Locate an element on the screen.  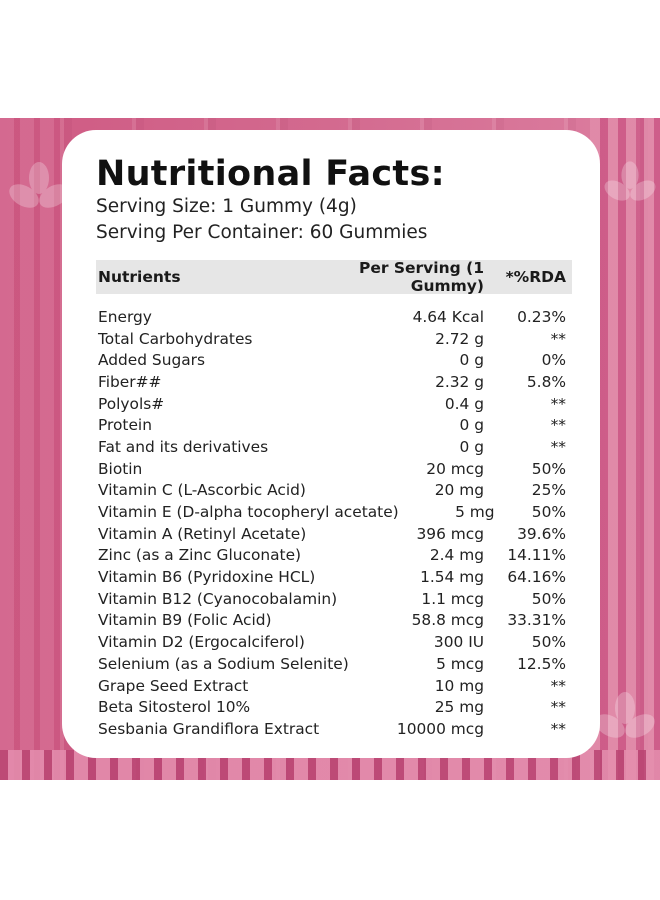
nutrient-rda: 5.8% is located at coordinates (546, 381).